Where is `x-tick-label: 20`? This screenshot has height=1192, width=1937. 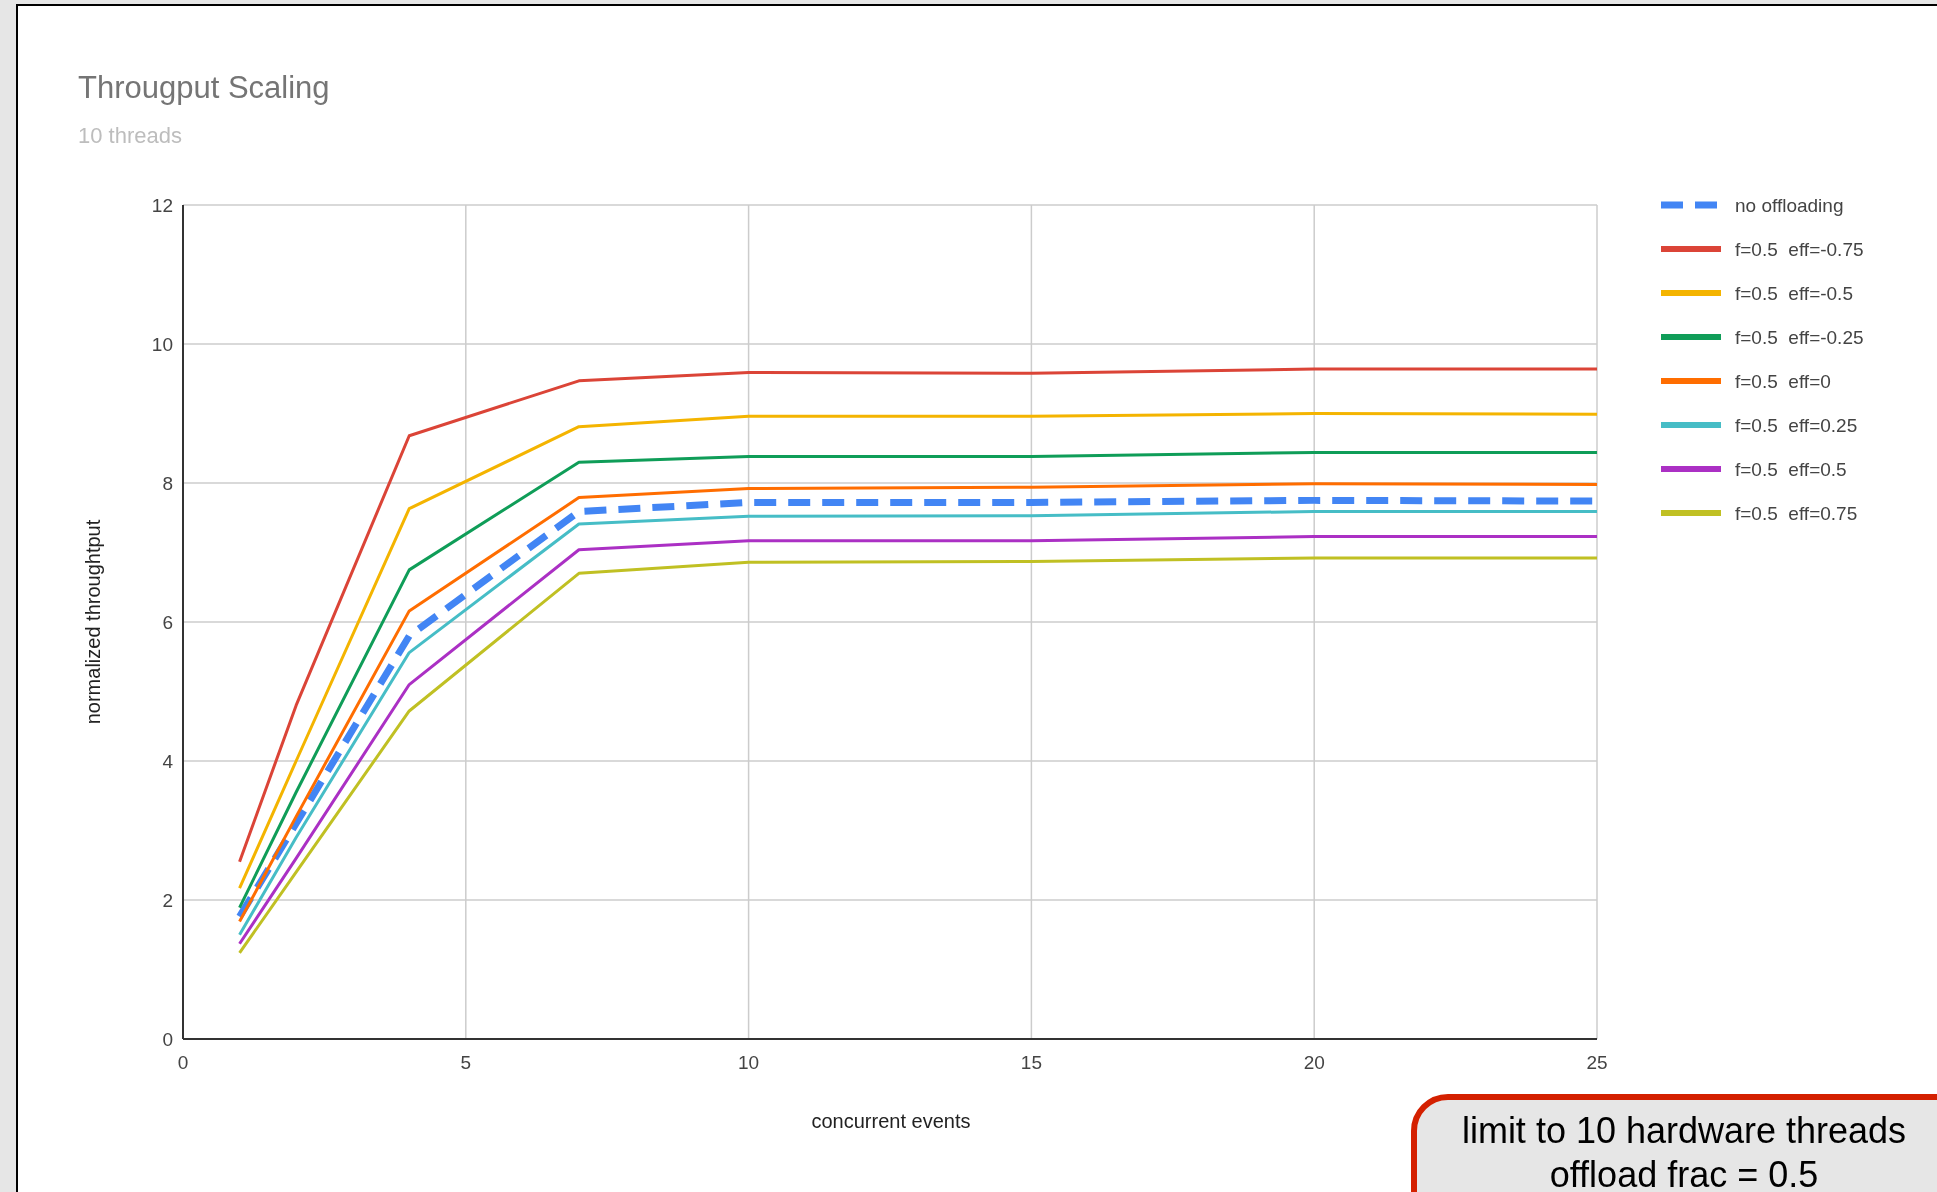 x-tick-label: 20 is located at coordinates (1314, 1062).